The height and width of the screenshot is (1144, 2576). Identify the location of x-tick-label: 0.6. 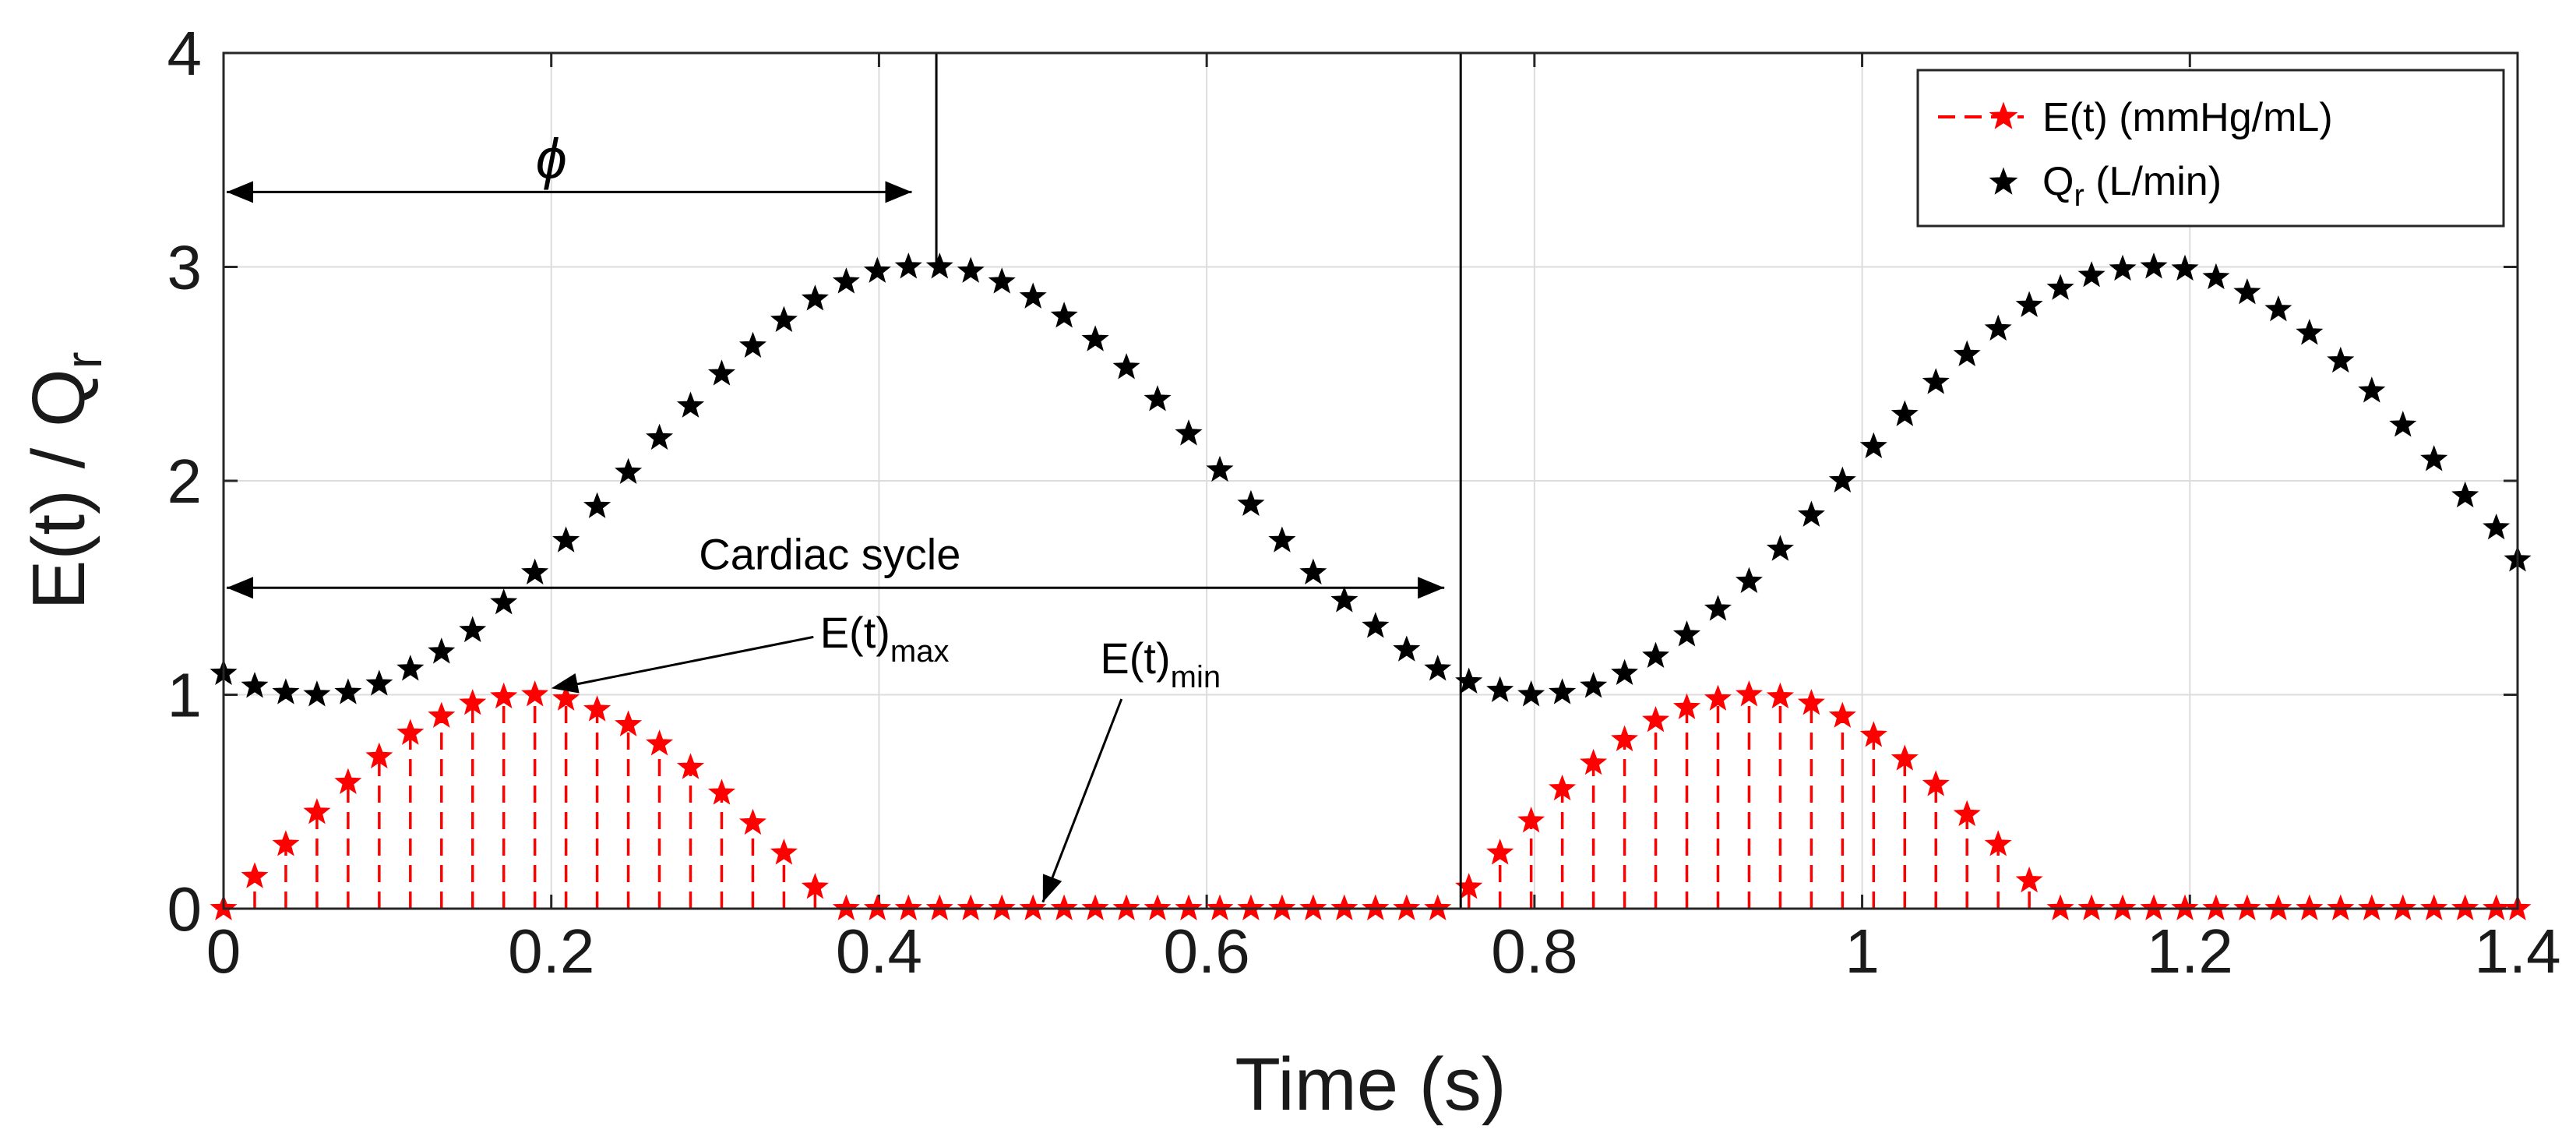
(1207, 951).